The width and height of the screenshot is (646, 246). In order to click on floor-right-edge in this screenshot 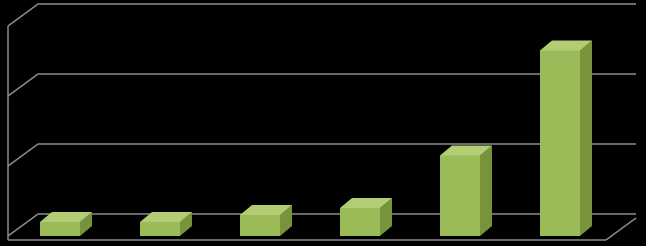, I will do `click(621, 229)`.